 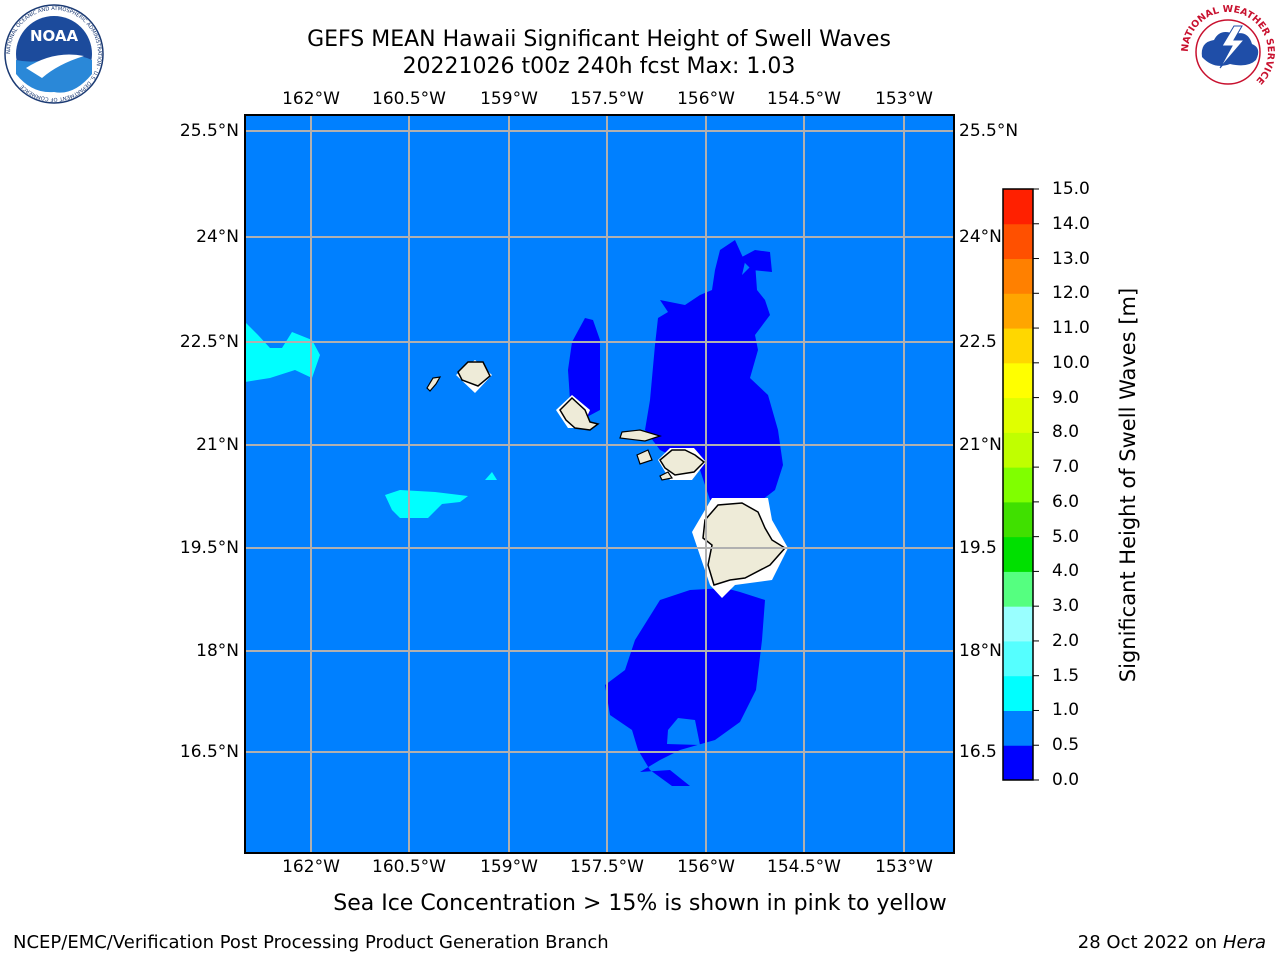 I want to click on lat-tick-right: 19.5, so click(x=978, y=548).